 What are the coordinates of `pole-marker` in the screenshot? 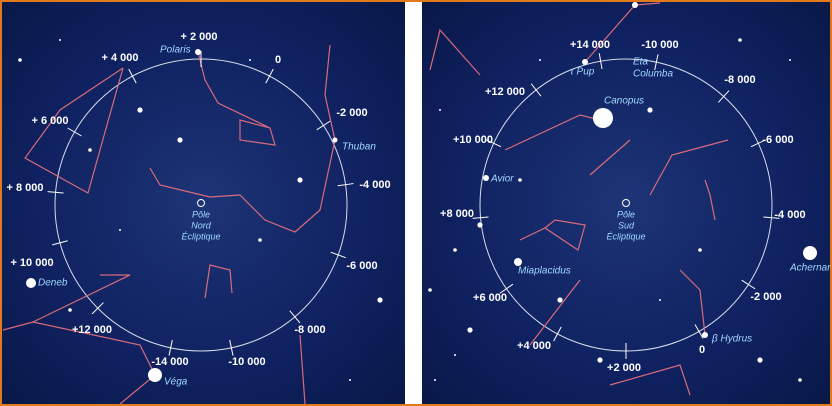 It's located at (201, 203).